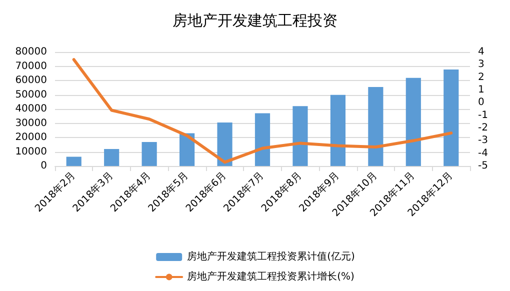 The height and width of the screenshot is (291, 510). What do you see at coordinates (481, 52) in the screenshot?
I see `y2-tick-label: 4` at bounding box center [481, 52].